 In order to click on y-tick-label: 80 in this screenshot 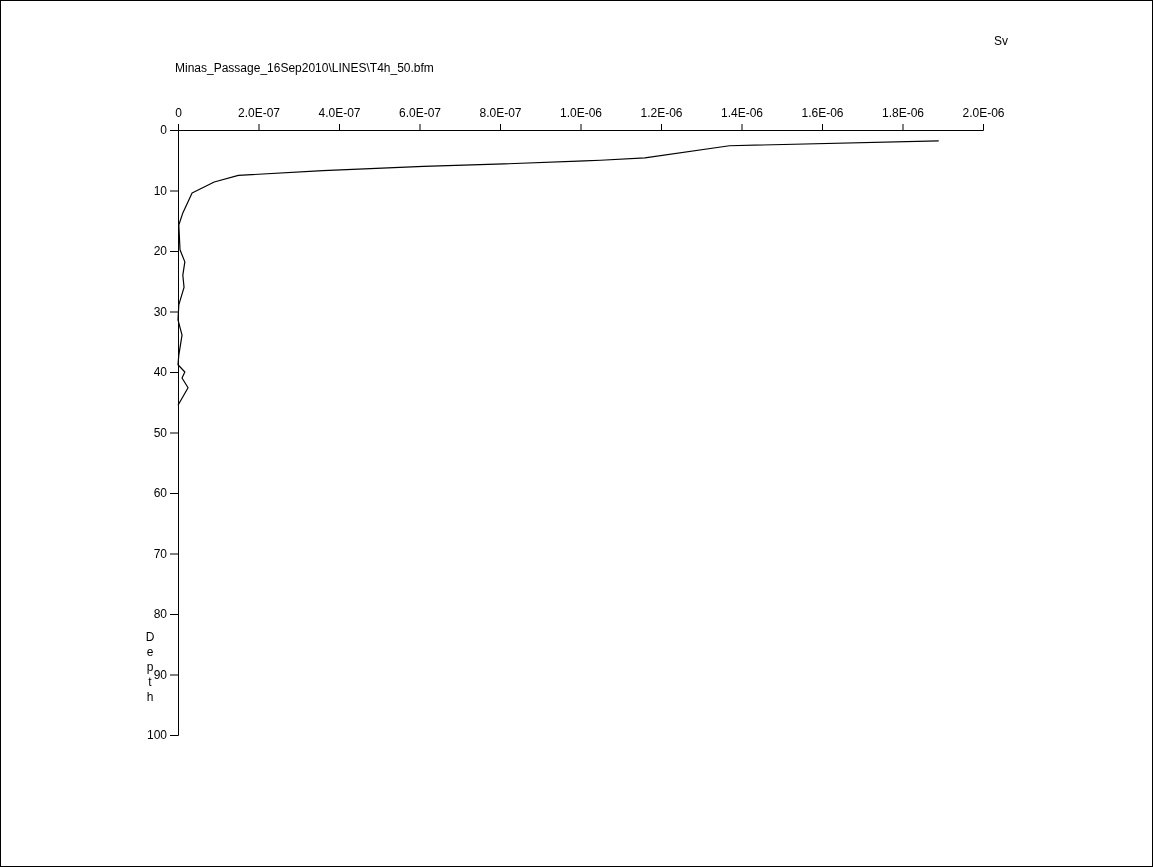, I will do `click(160, 614)`.